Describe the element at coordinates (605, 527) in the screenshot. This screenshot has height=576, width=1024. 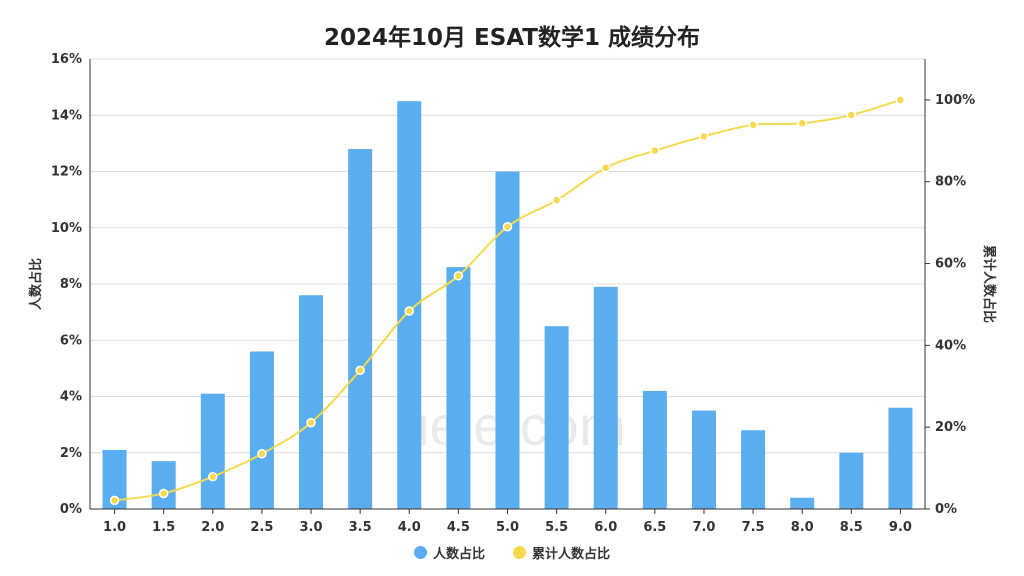
I see `x-tick-label: 6.0` at that location.